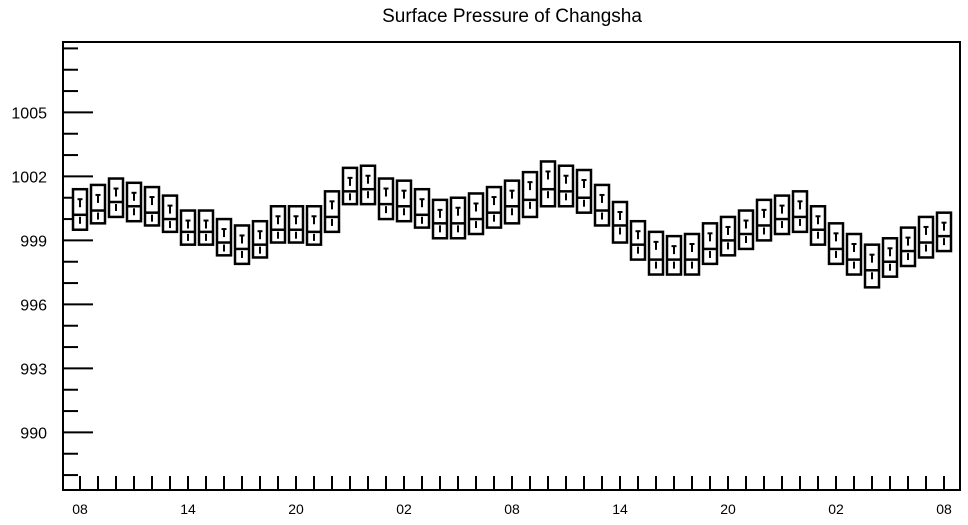 This screenshot has height=525, width=968. What do you see at coordinates (33, 369) in the screenshot?
I see `y-tick-label: 993` at bounding box center [33, 369].